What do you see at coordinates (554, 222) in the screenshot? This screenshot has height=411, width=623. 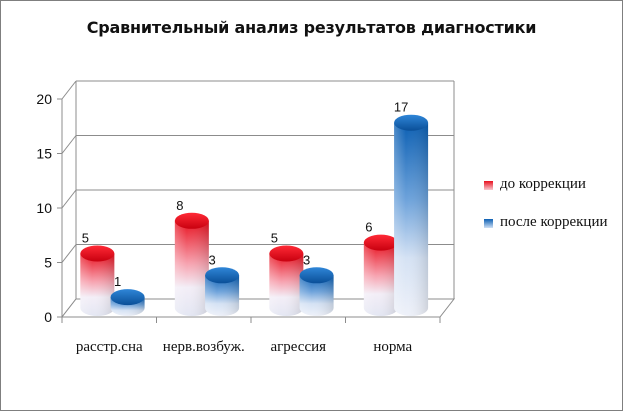 I see `legend-label-1: после коррекции` at bounding box center [554, 222].